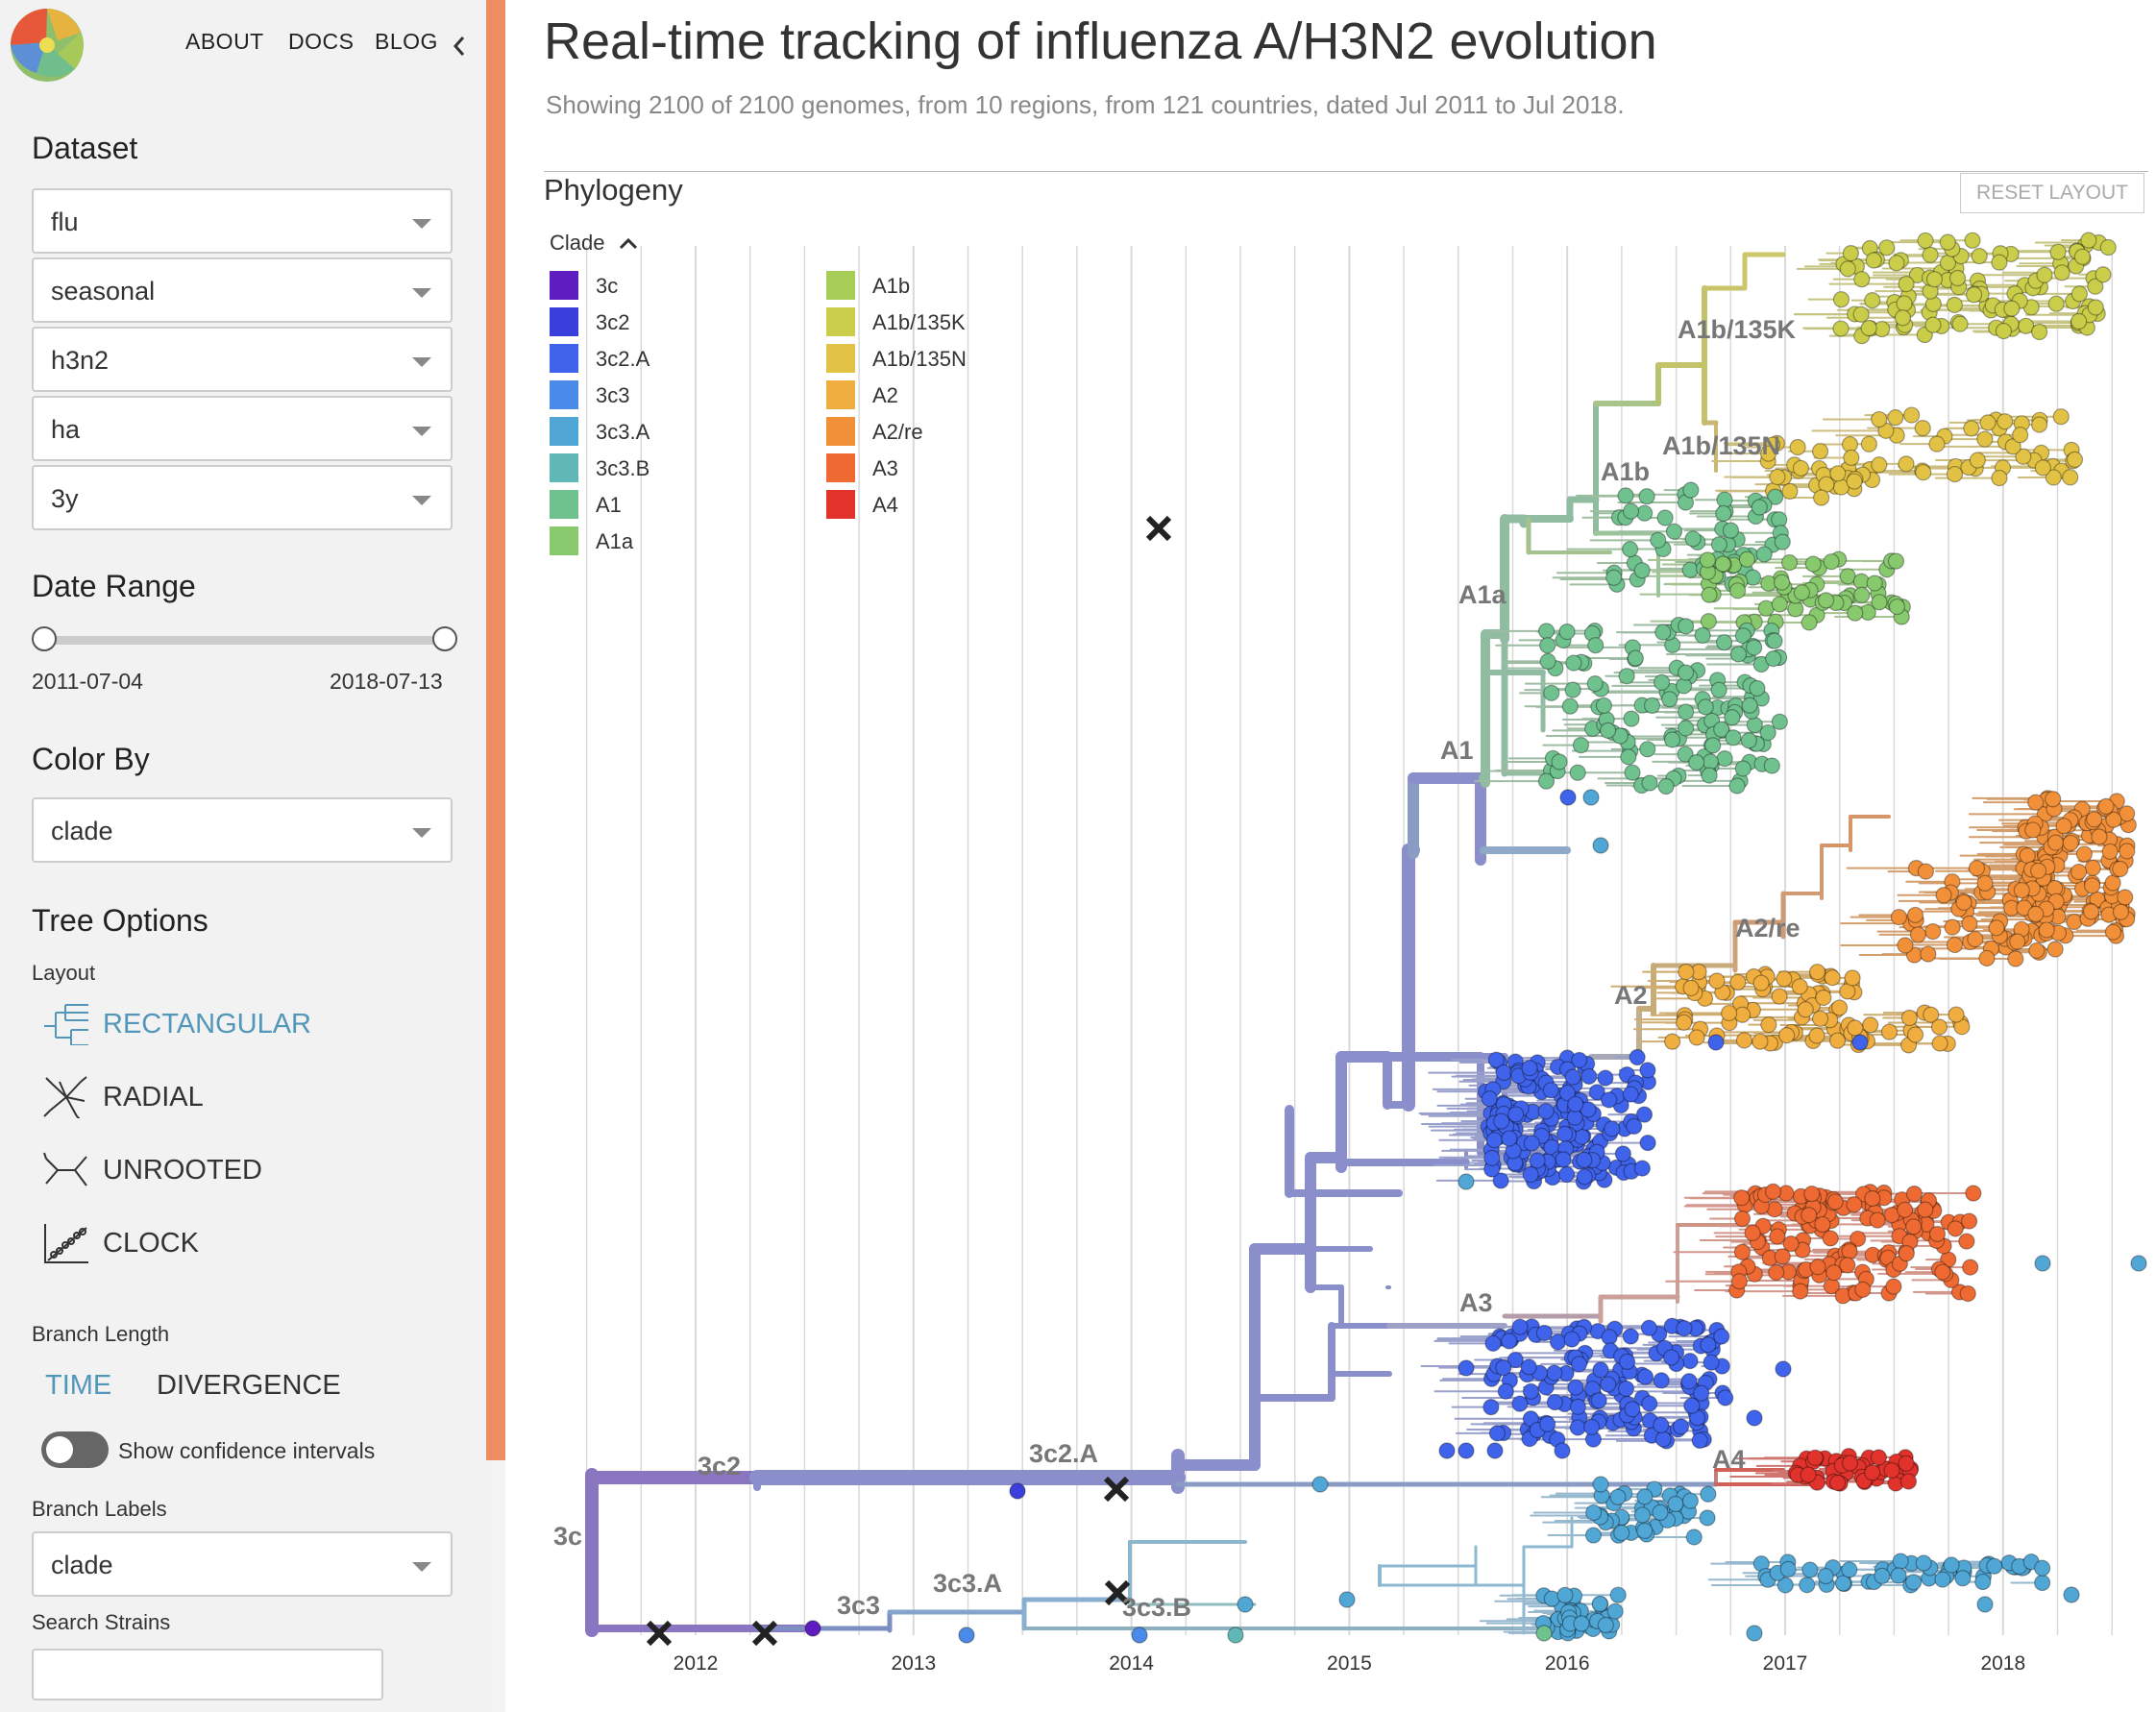 The width and height of the screenshot is (2156, 1712). I want to click on legend-item: A1, so click(586, 505).